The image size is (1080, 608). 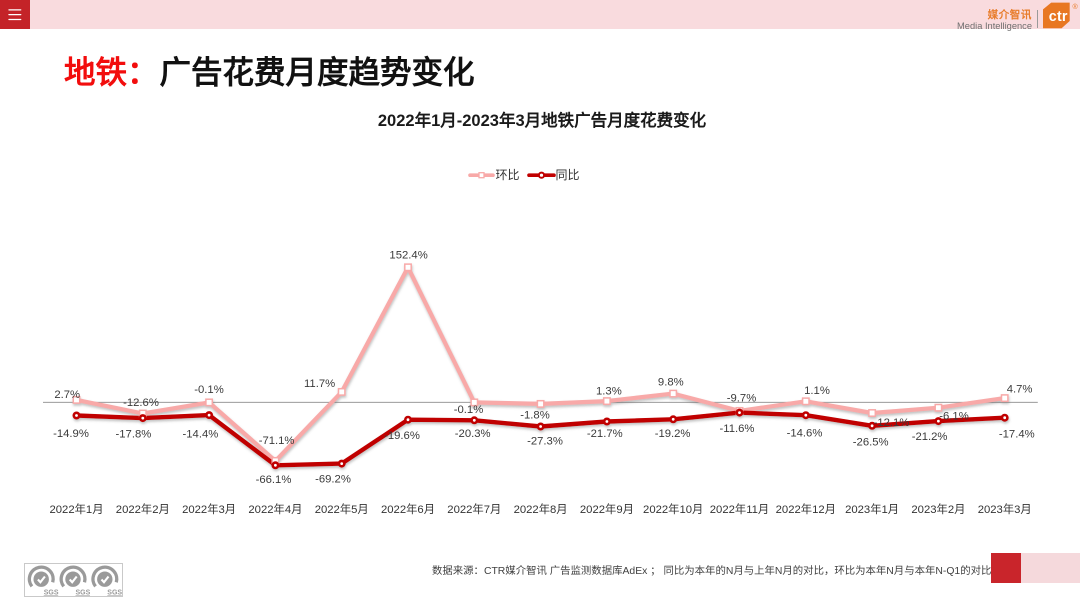 What do you see at coordinates (1017, 434) in the screenshot?
I see `svg-text: -17.4%` at bounding box center [1017, 434].